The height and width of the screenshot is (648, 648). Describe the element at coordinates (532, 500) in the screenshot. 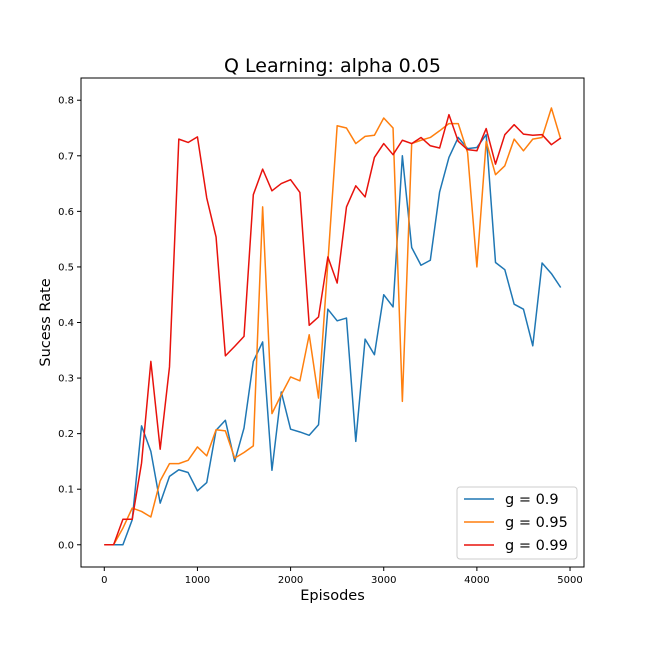

I see `legend-label-1: g = 0.9` at that location.